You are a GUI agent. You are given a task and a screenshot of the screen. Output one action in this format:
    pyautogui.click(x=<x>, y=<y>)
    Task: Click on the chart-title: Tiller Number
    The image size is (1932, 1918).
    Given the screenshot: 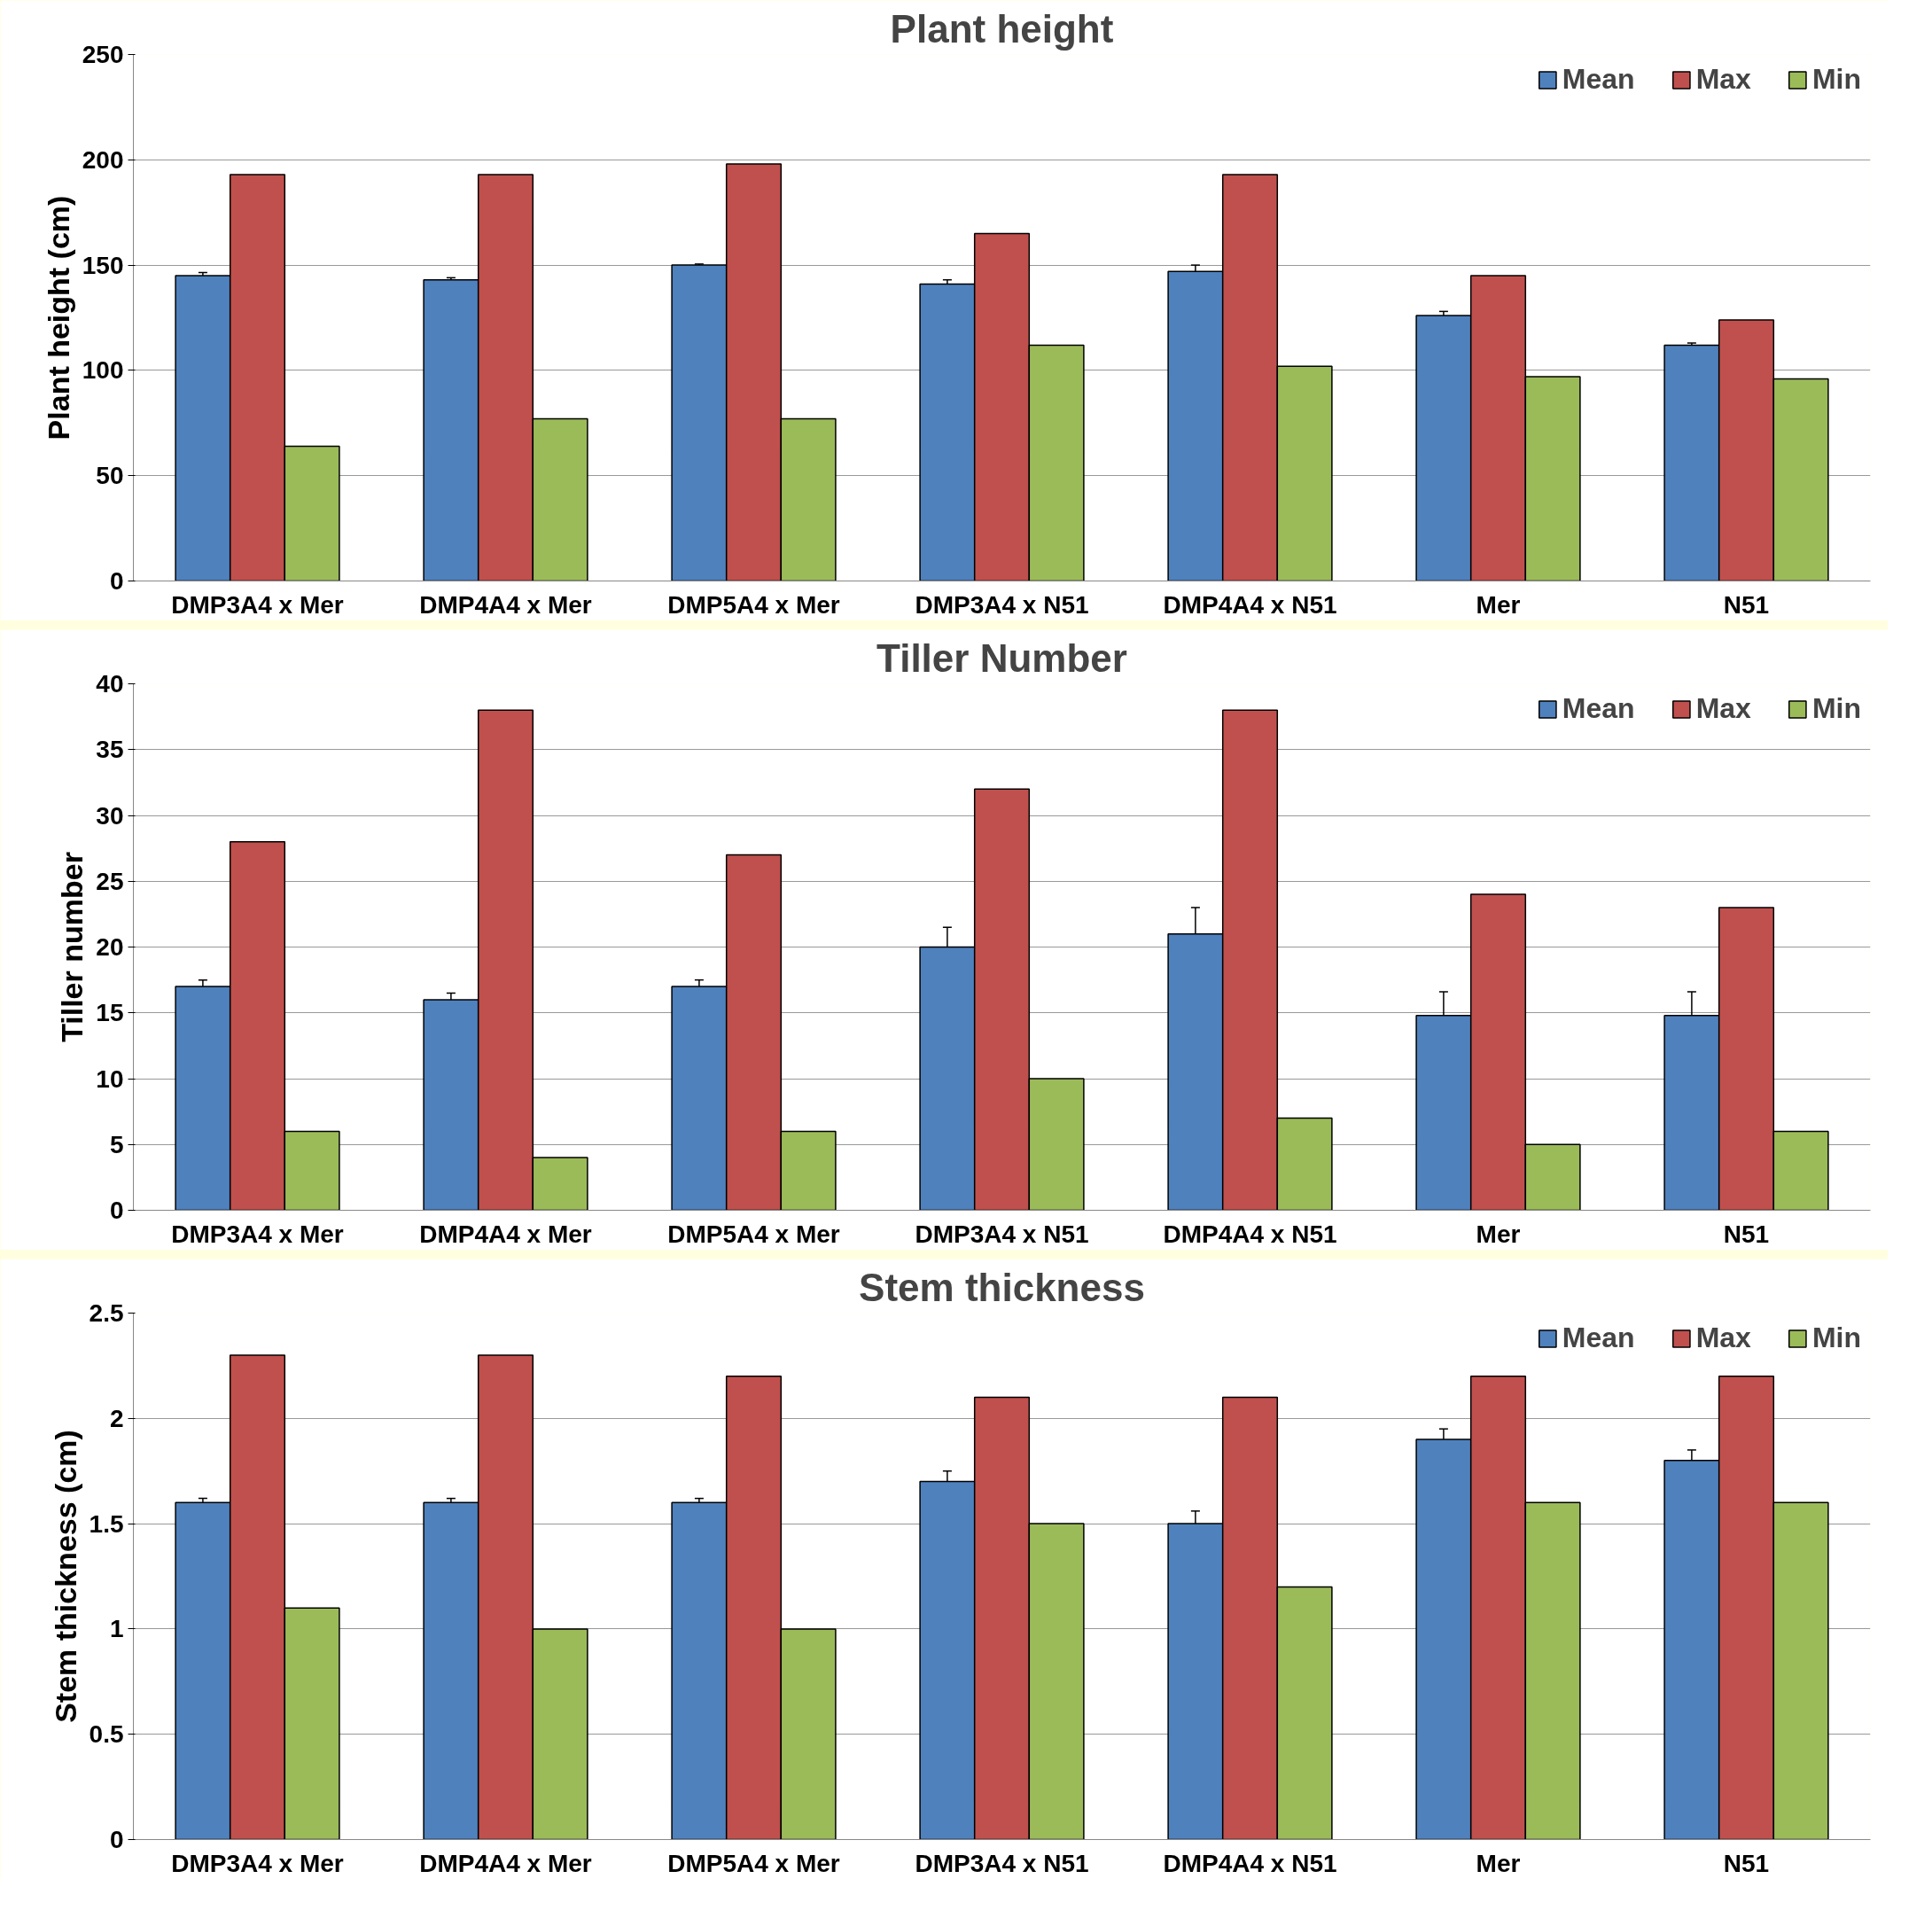 What is the action you would take?
    pyautogui.click(x=1001, y=657)
    